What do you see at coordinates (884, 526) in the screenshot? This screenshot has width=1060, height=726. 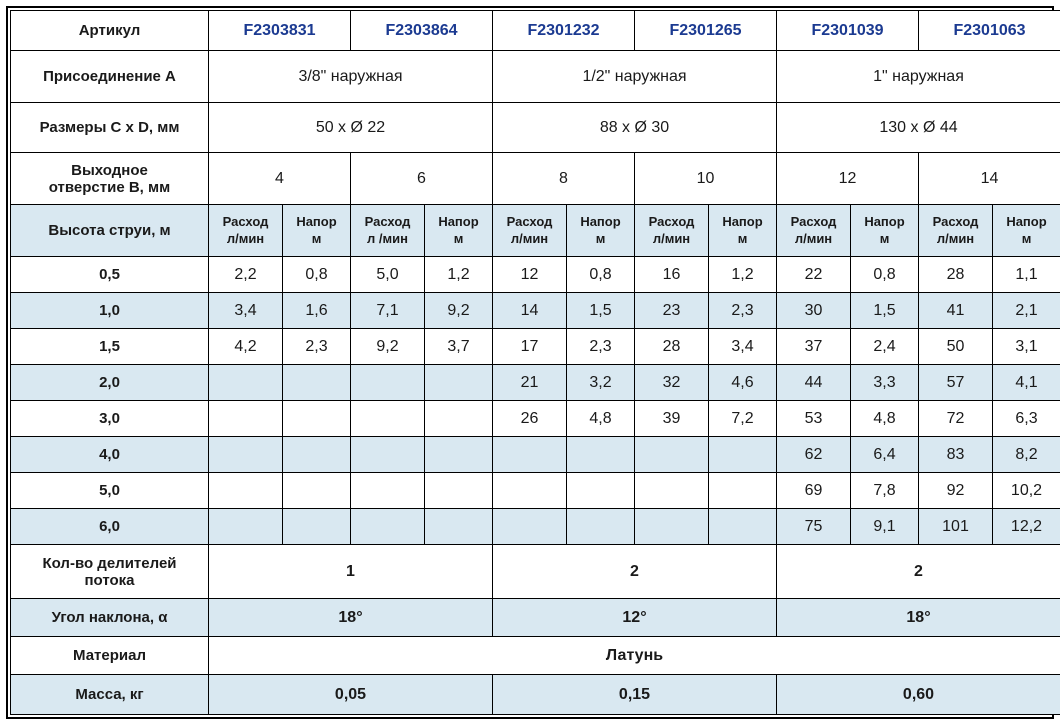 I see `jet-data-cell: 9,1` at bounding box center [884, 526].